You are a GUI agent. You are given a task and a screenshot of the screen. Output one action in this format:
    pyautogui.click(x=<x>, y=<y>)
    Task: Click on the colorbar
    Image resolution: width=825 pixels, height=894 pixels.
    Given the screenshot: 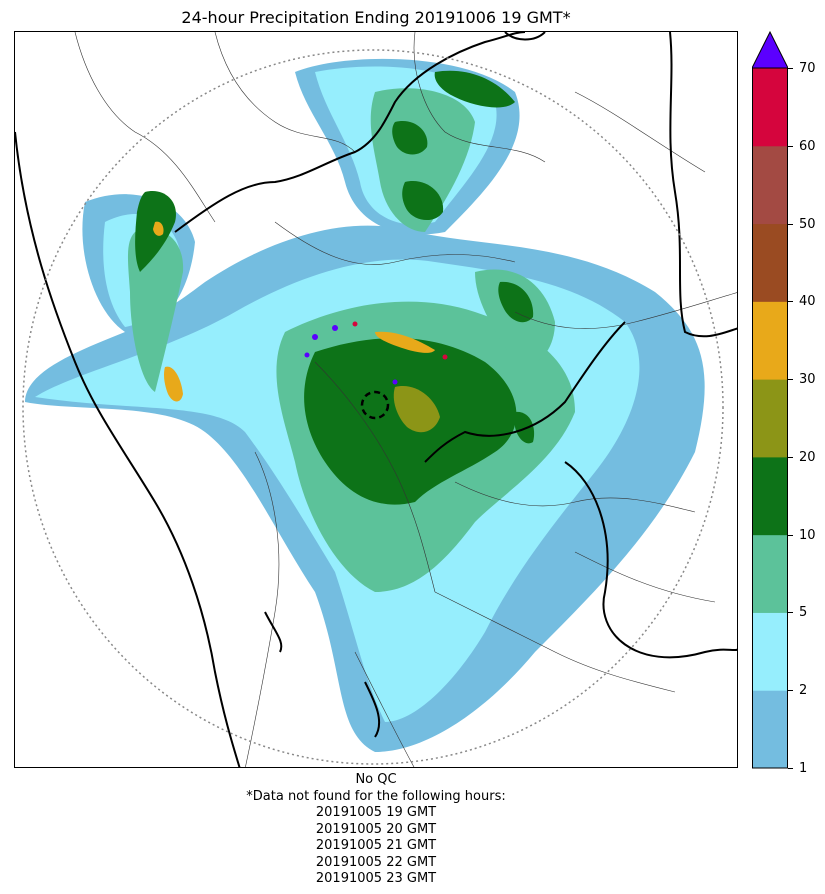 What is the action you would take?
    pyautogui.click(x=770, y=400)
    